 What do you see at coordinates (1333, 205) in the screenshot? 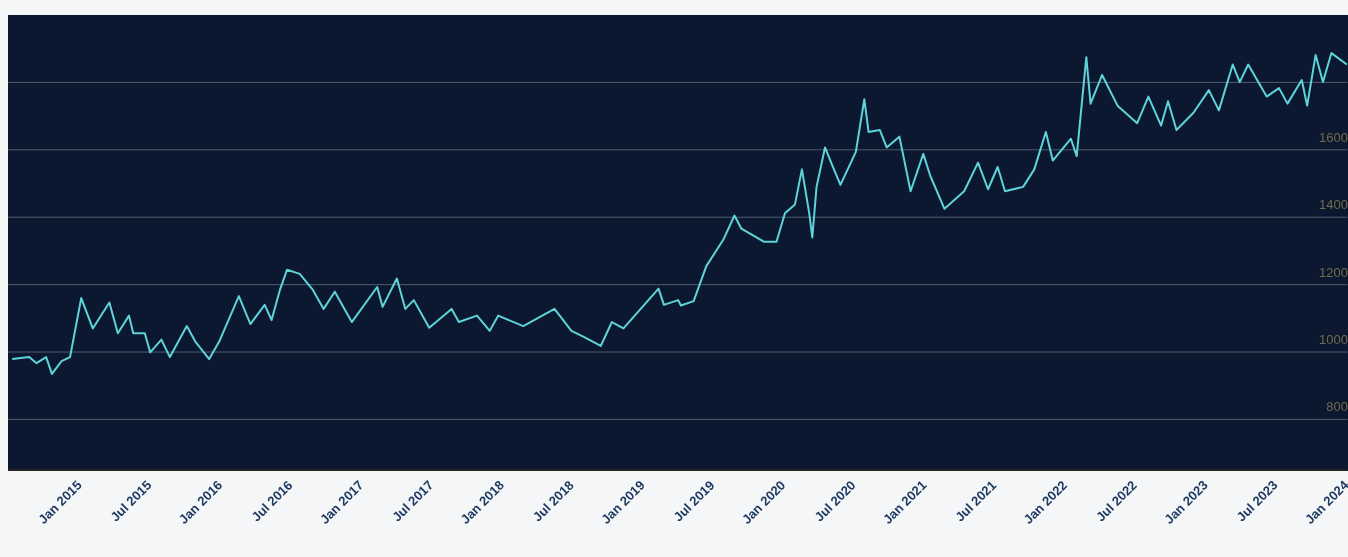
I see `y-tick-label: 1400` at bounding box center [1333, 205].